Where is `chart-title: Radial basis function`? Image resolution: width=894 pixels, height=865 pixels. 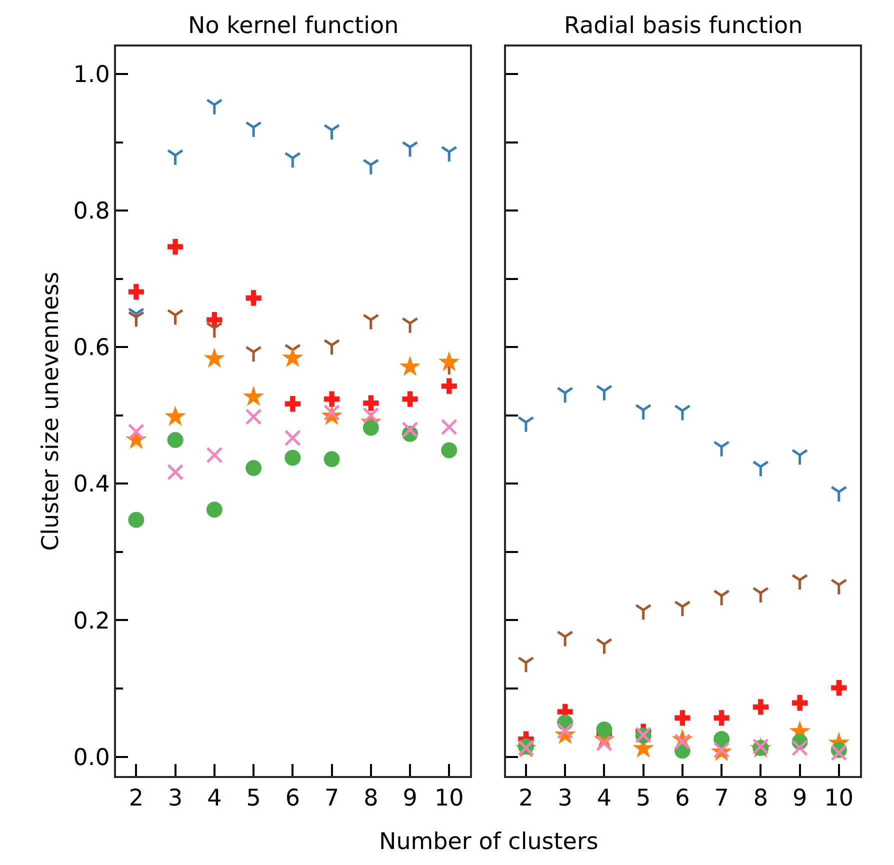
chart-title: Radial basis function is located at coordinates (683, 26).